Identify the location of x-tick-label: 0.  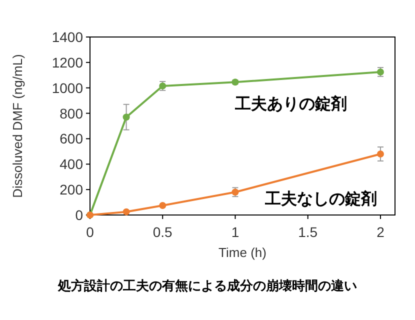
(90, 232).